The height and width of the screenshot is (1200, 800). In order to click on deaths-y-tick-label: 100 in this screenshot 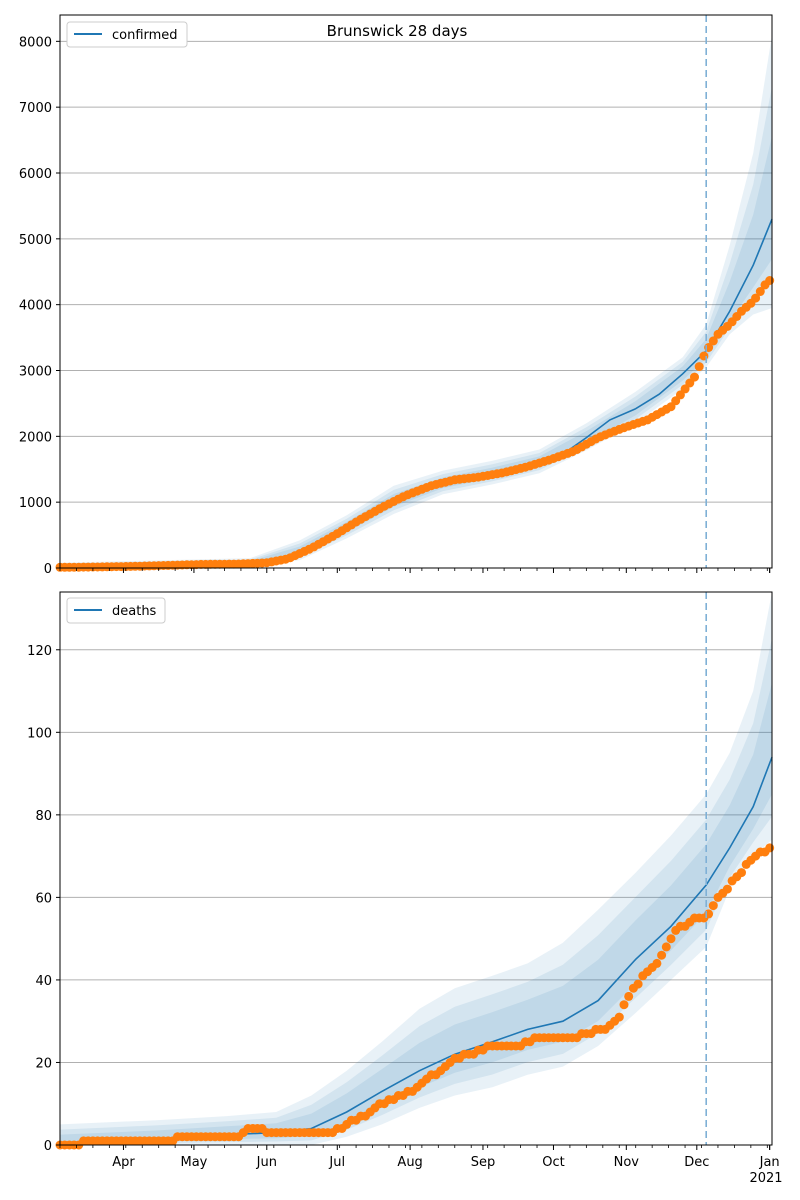, I will do `click(39, 733)`.